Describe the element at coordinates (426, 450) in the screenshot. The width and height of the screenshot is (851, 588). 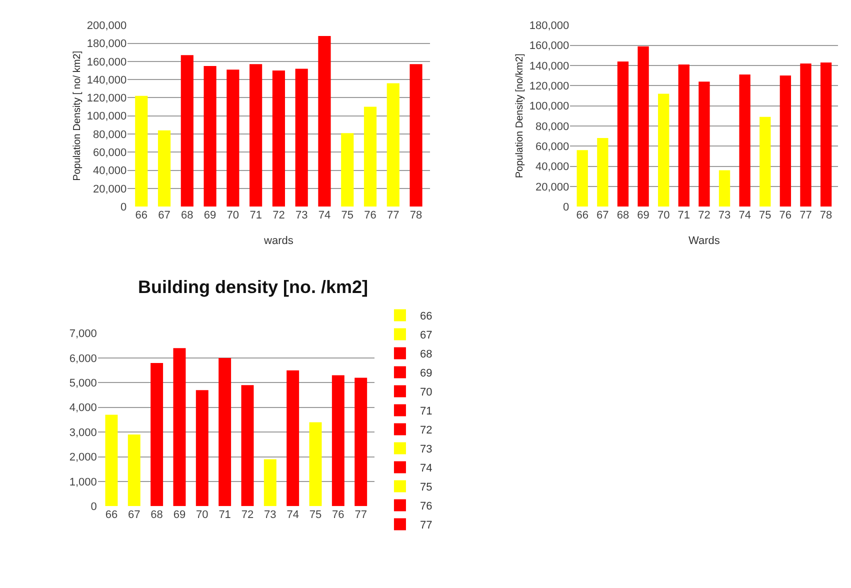
I see `legend-label: 73` at that location.